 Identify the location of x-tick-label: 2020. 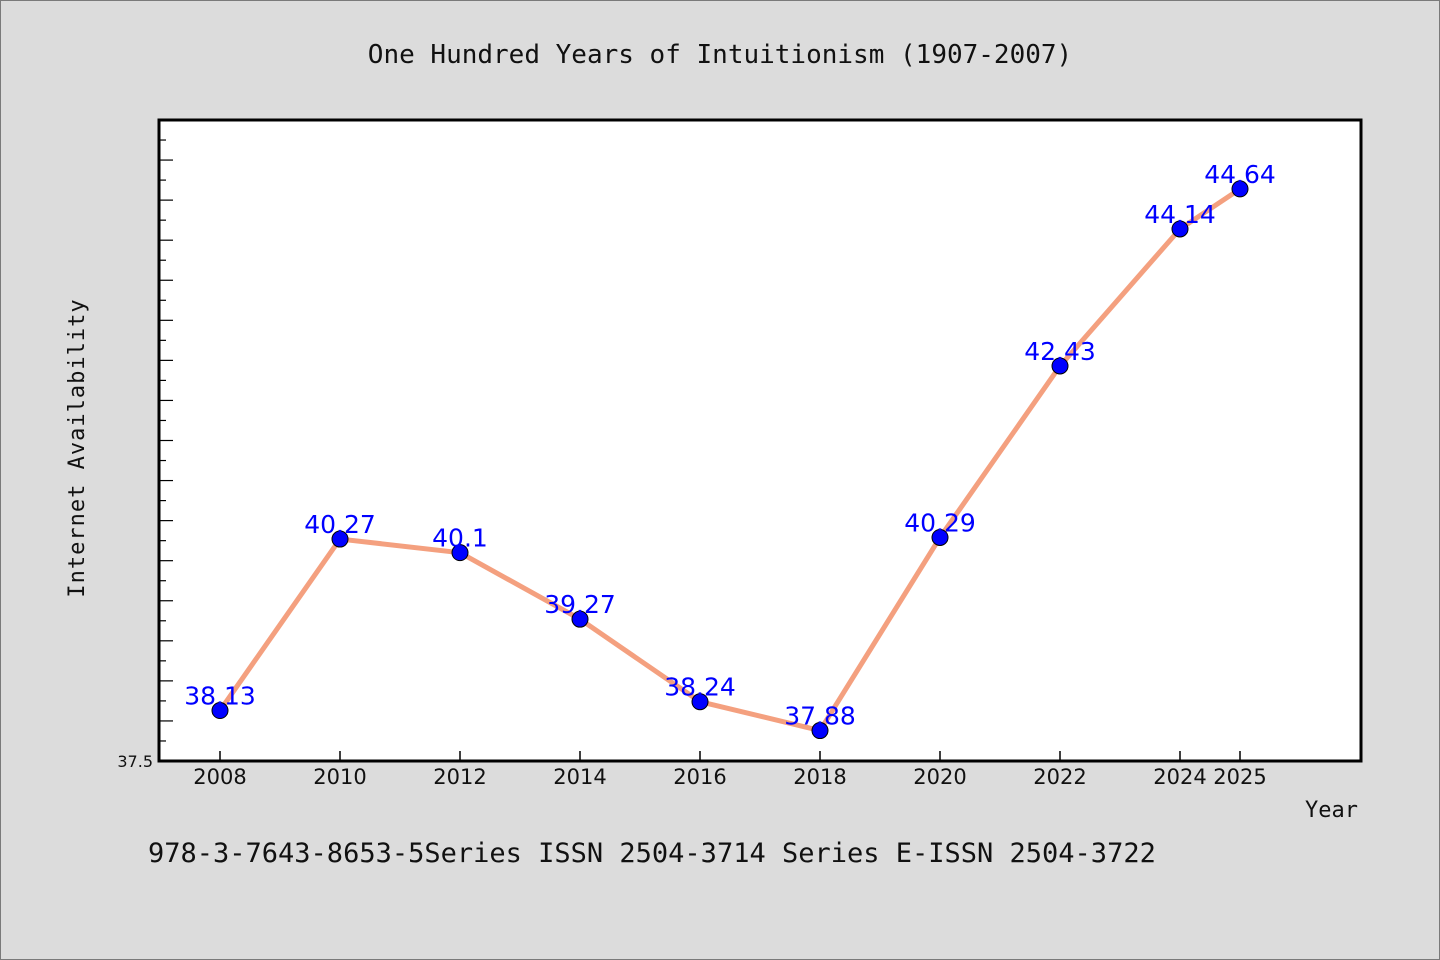
(939, 777).